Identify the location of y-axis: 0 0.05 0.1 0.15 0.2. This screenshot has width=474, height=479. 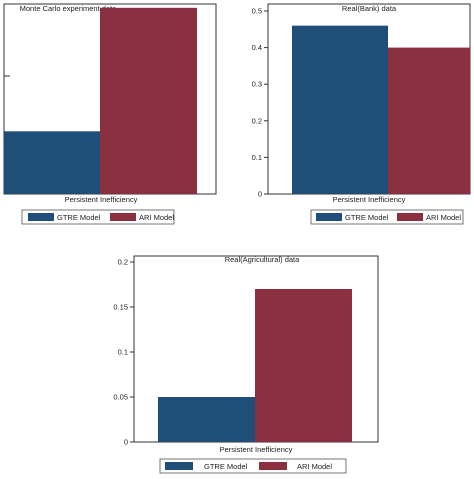
(123, 352).